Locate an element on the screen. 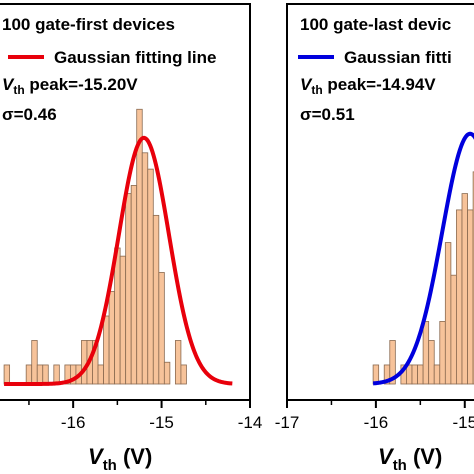 This screenshot has width=474, height=474. x-axis-ticks: -17 -16 -15 is located at coordinates (374, 416).